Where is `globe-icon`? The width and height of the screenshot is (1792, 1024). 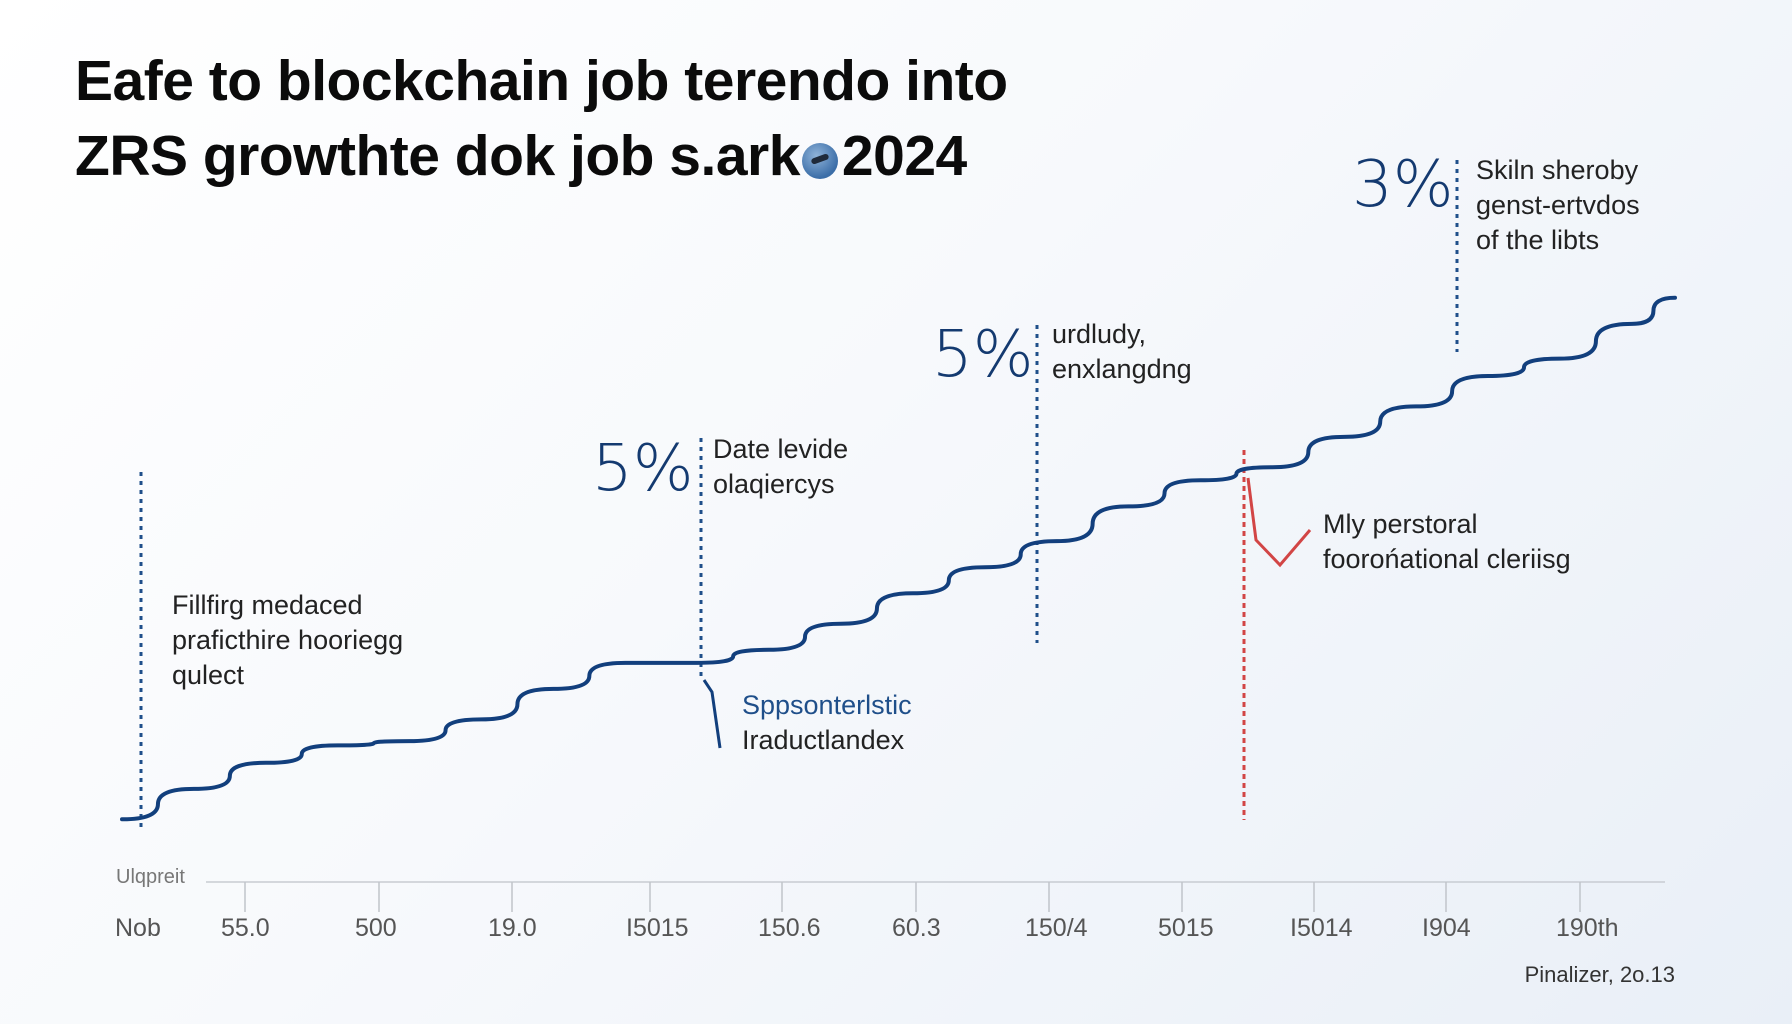 globe-icon is located at coordinates (819, 161).